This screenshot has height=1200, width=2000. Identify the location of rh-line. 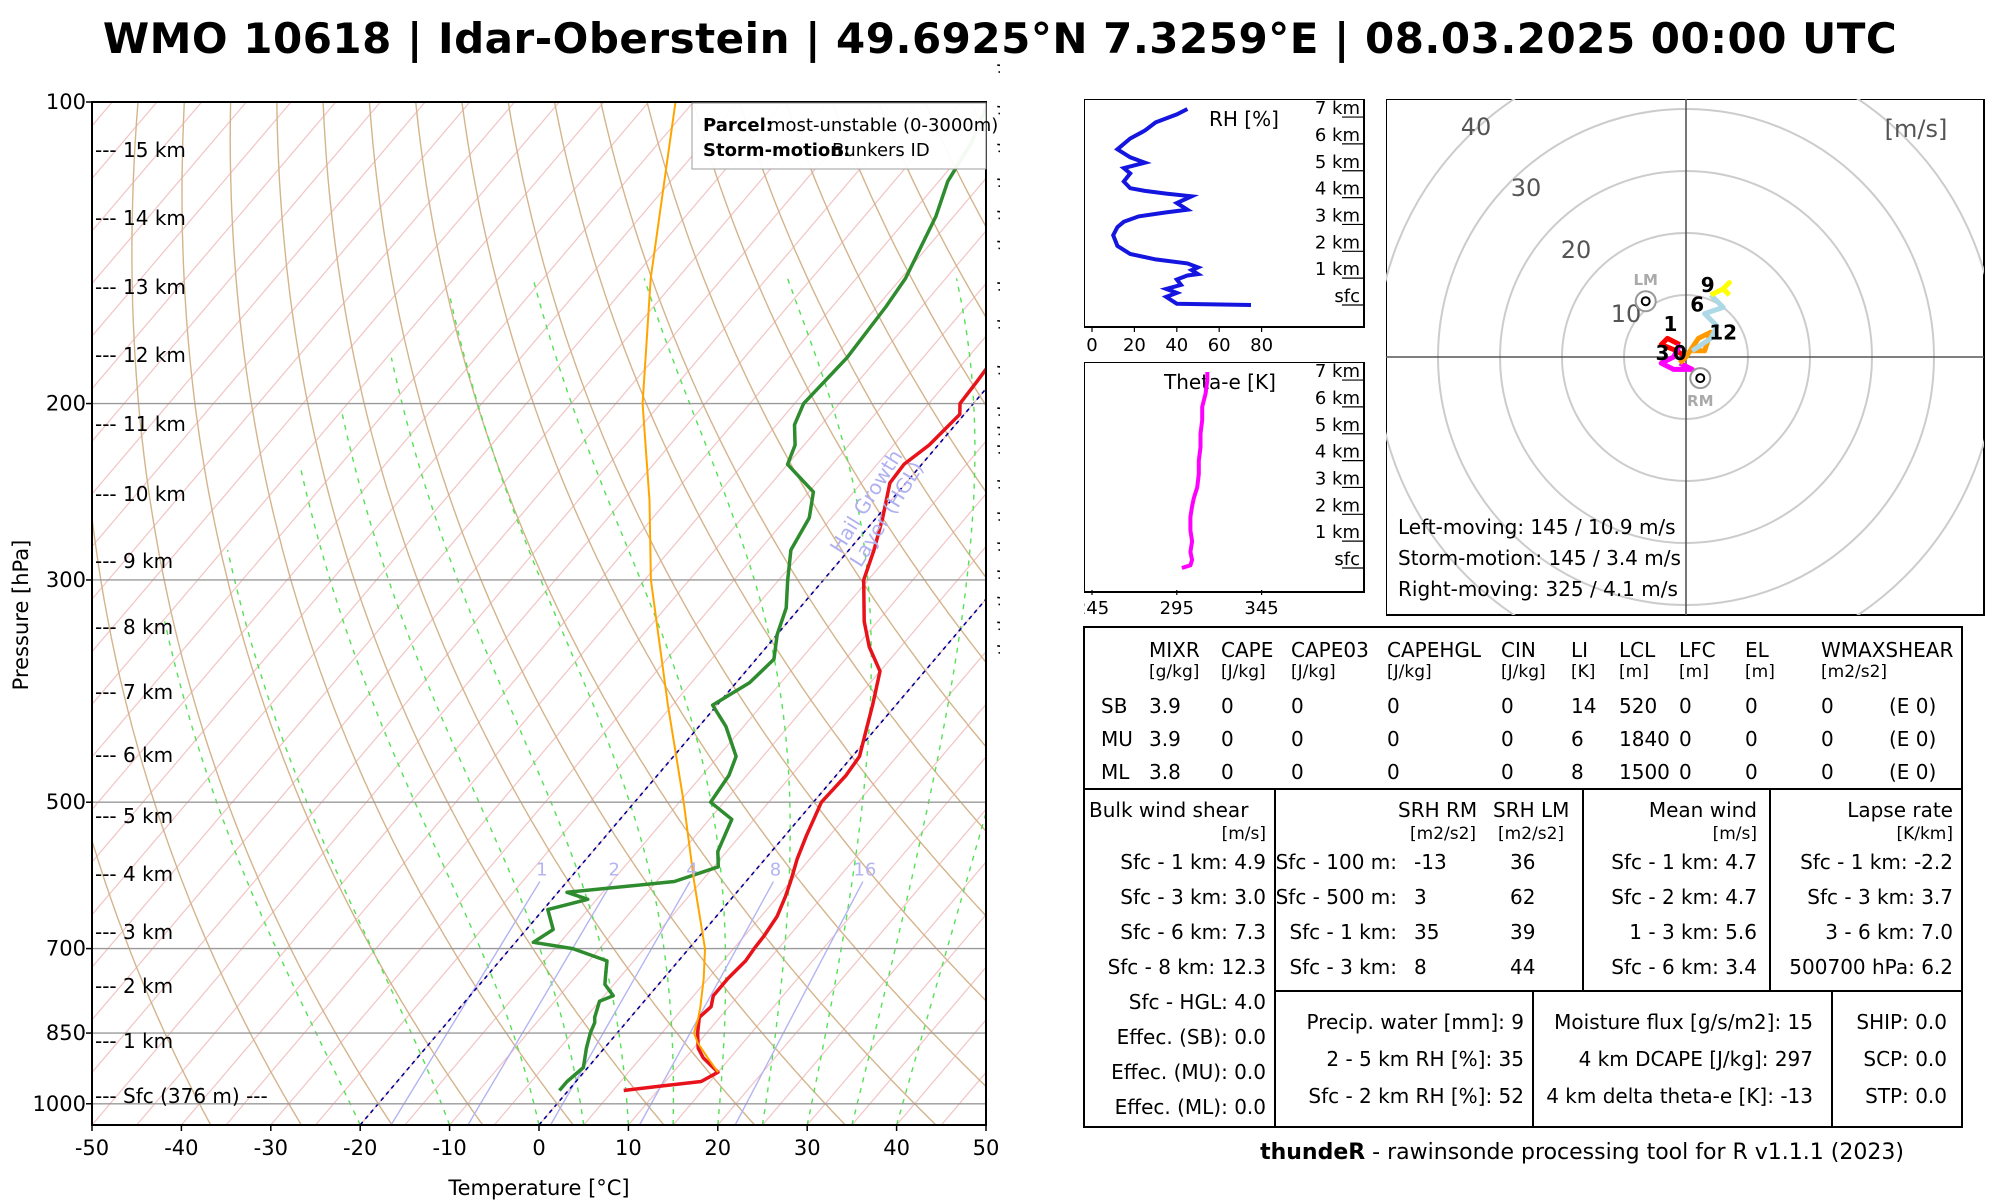
(1181, 207).